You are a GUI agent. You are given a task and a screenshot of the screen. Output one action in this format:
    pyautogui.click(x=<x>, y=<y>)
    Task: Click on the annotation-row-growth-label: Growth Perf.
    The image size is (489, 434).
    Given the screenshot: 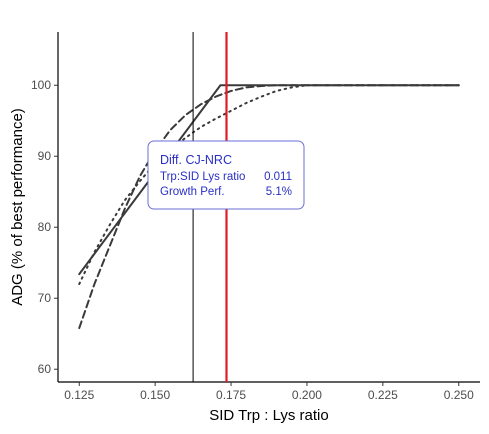 What is the action you would take?
    pyautogui.click(x=192, y=192)
    